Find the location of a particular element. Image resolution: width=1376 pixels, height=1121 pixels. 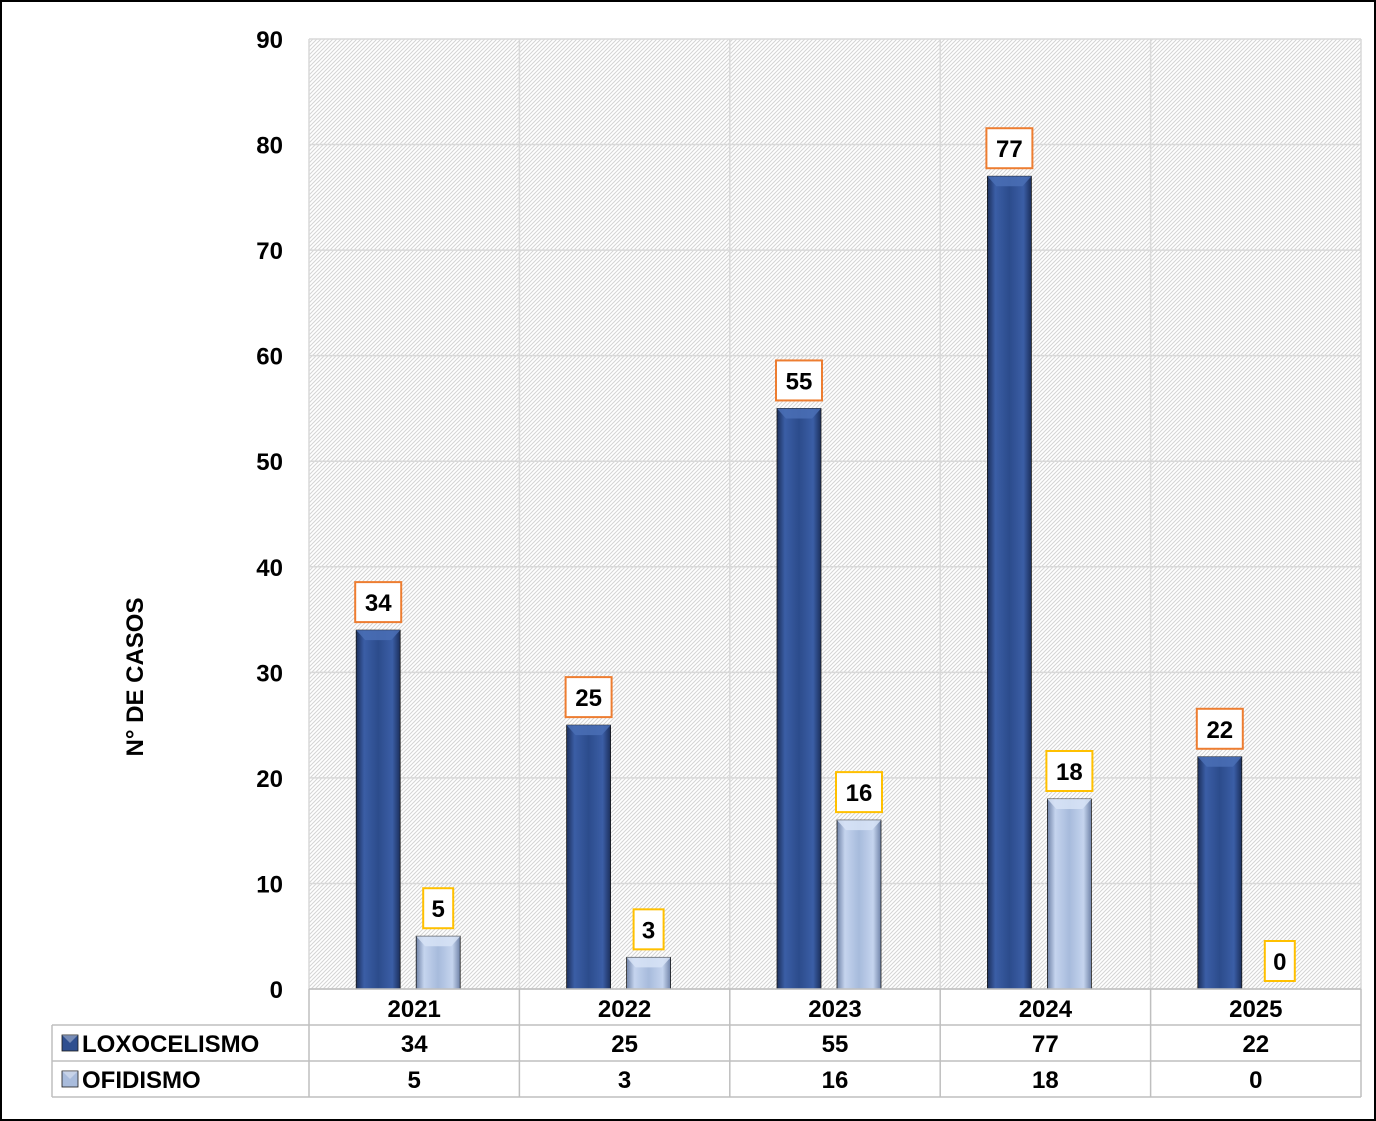

bar-ofidismo-2024 is located at coordinates (1069, 894).